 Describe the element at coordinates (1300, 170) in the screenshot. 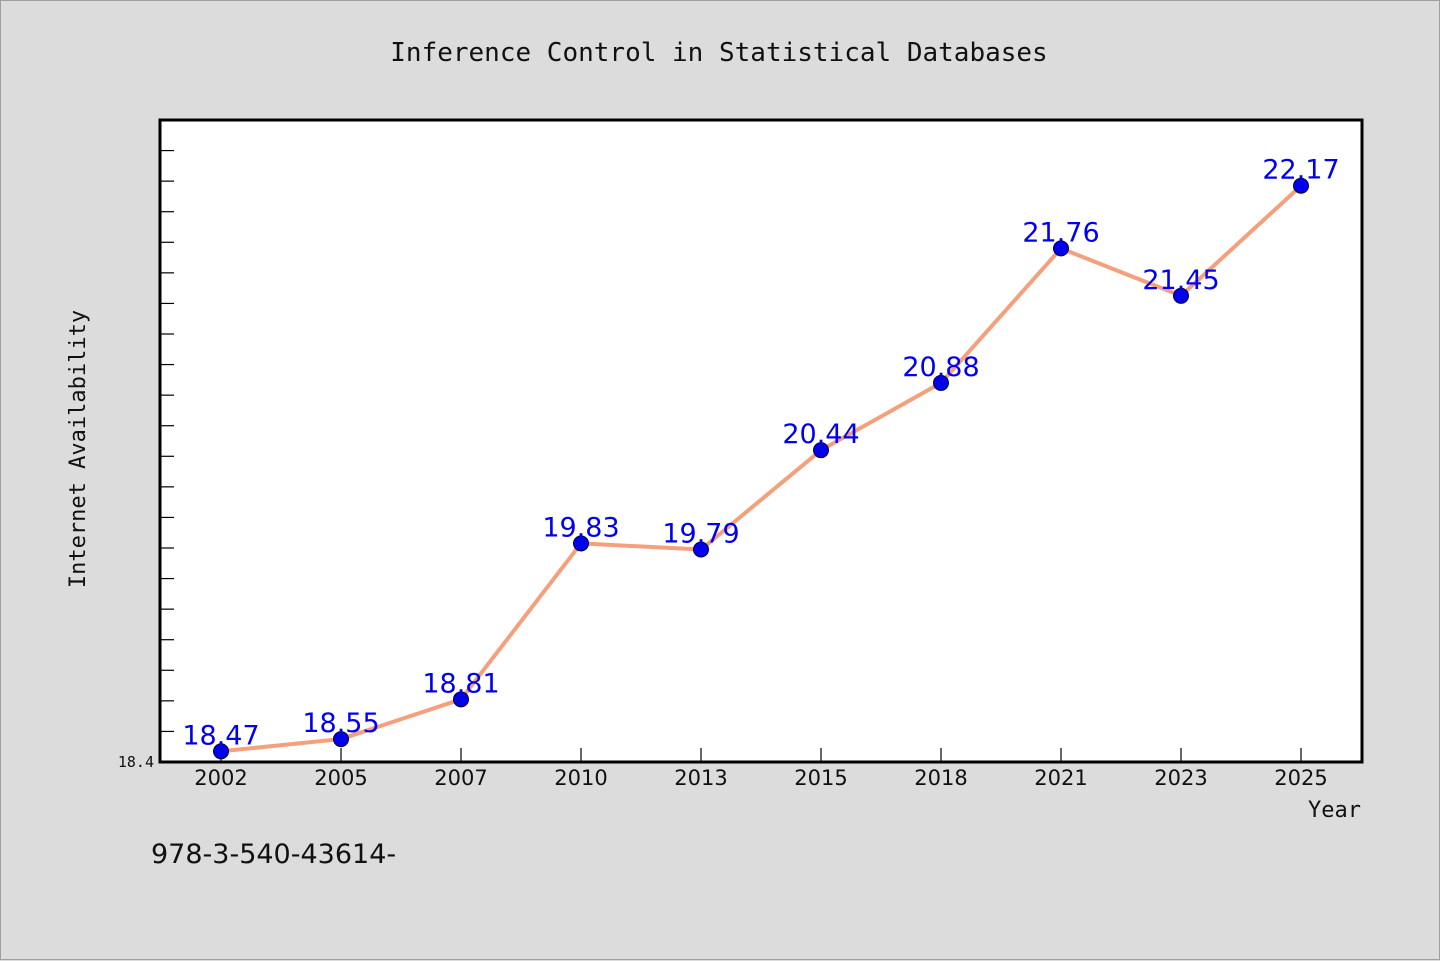

I see `data-label: 22.17` at that location.